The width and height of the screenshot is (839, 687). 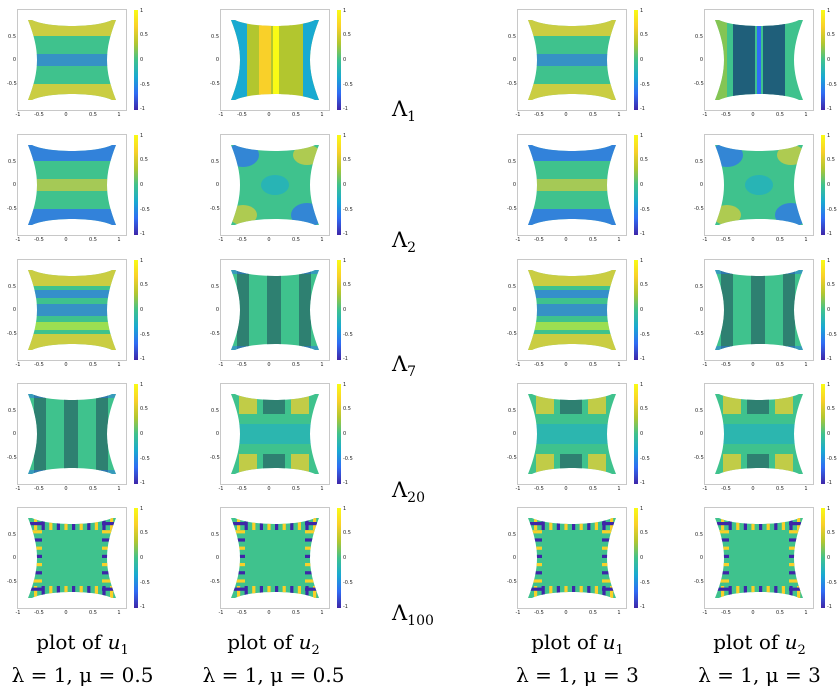 I want to click on panel-r5-c2: 0.5 0 -0.5 -1 -0.5 0 0.5 1 1 0.5 0 -0.5 -1, so click(x=279, y=560).